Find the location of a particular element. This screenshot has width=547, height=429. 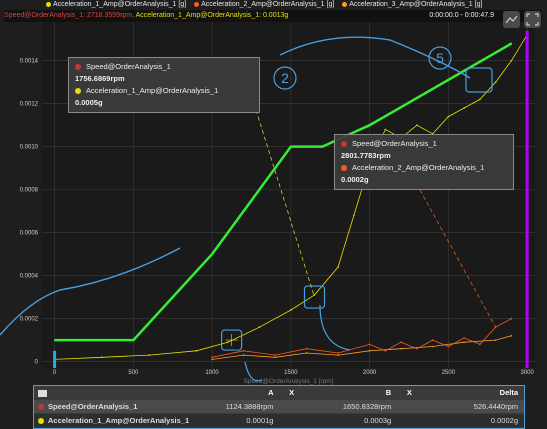

legend-item-accel-1: Acceleration_1_Amp@OrderAnalysis_1 [g] is located at coordinates (120, 4).